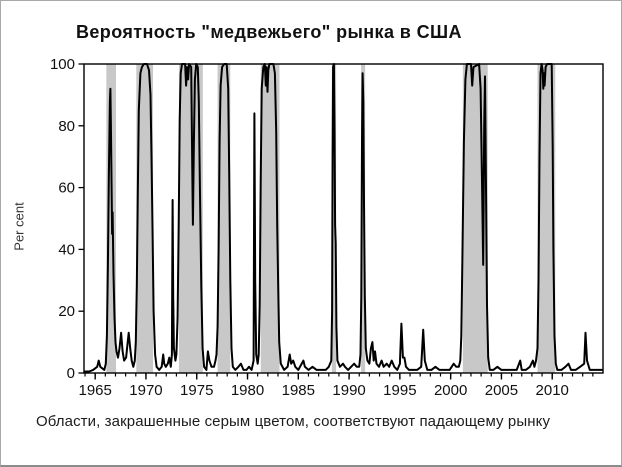  I want to click on page-title: Вероятность "медвежьего" рынка в США, so click(269, 32).